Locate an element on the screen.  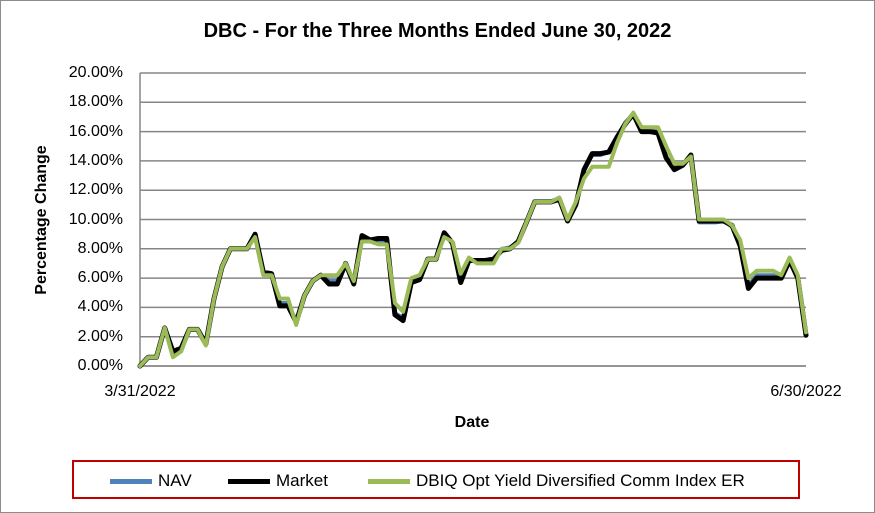
legend-label-nav: NAV is located at coordinates (175, 480).